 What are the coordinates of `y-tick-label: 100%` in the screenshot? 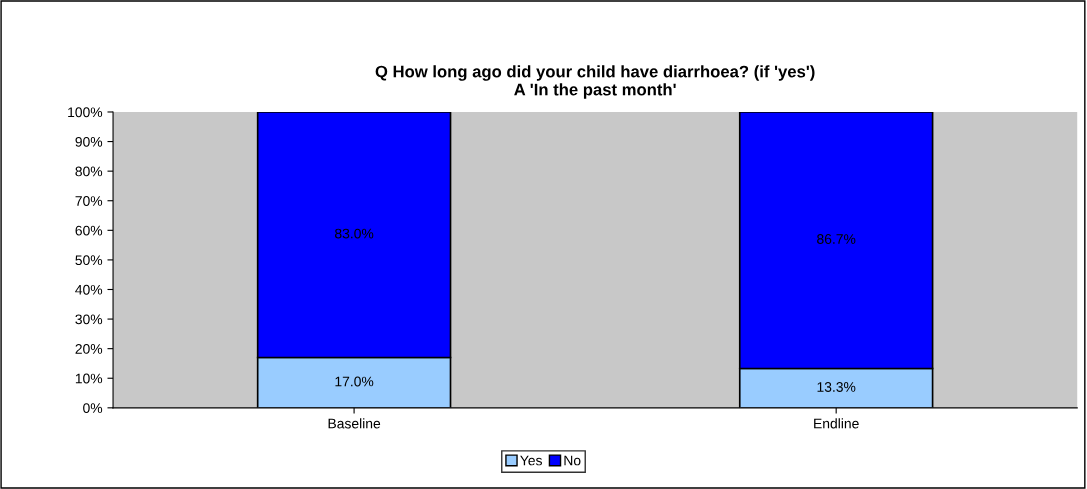 It's located at (85, 112).